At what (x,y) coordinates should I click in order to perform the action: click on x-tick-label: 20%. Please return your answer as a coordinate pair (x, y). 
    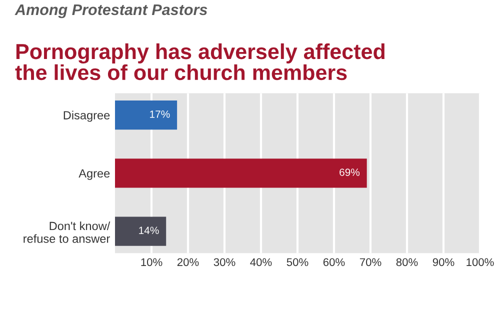
    Looking at the image, I should click on (188, 262).